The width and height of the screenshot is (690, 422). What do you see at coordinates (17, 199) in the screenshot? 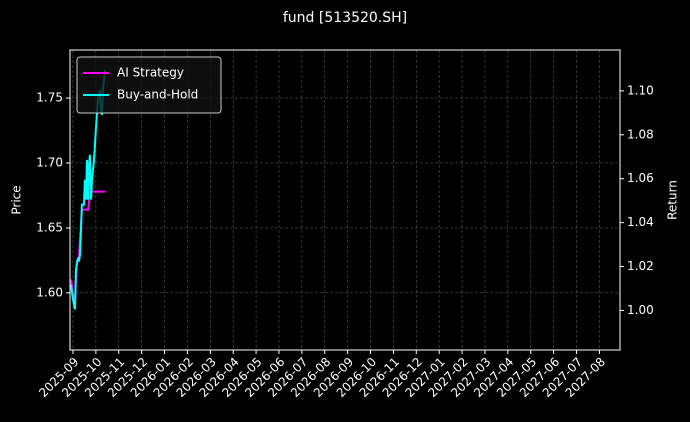
I see `y-axis-label: Price` at bounding box center [17, 199].